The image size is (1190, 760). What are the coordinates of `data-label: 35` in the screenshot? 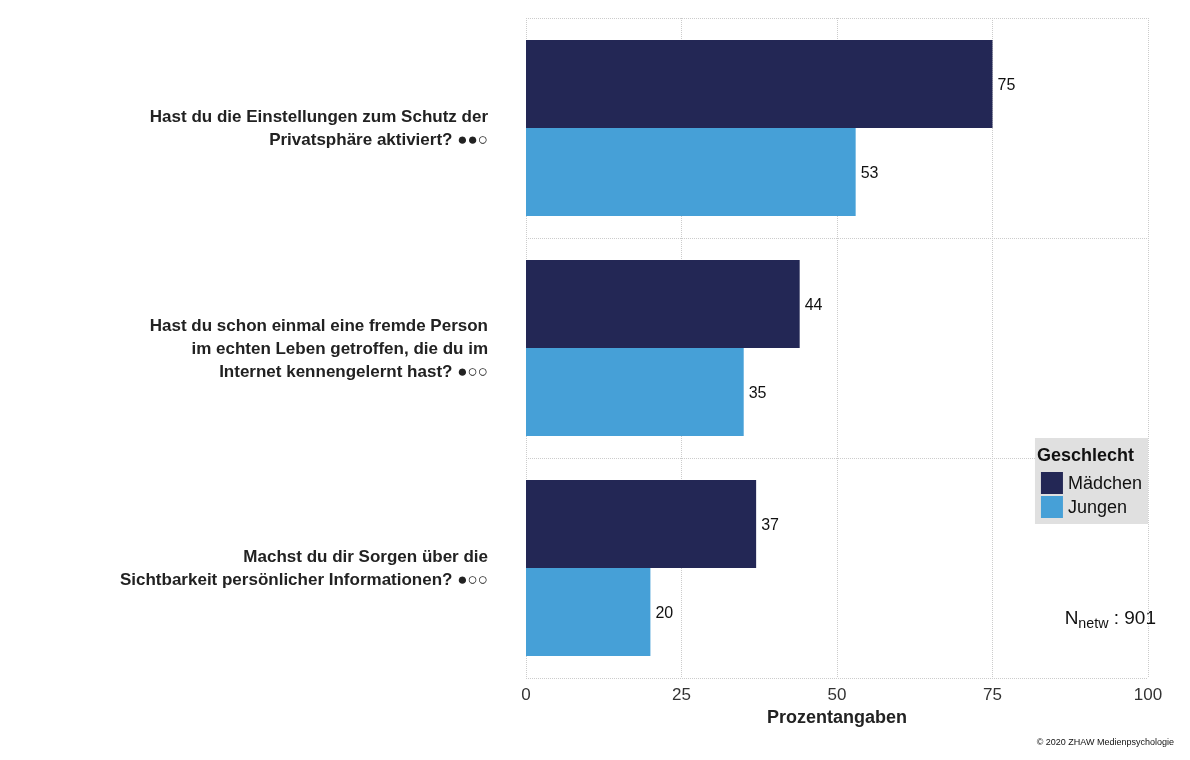 It's located at (757, 392).